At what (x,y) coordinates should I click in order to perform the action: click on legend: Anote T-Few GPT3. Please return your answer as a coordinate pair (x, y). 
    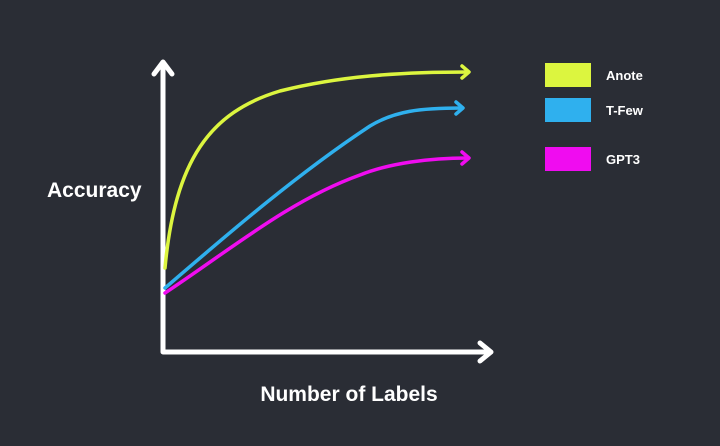
    Looking at the image, I should click on (594, 117).